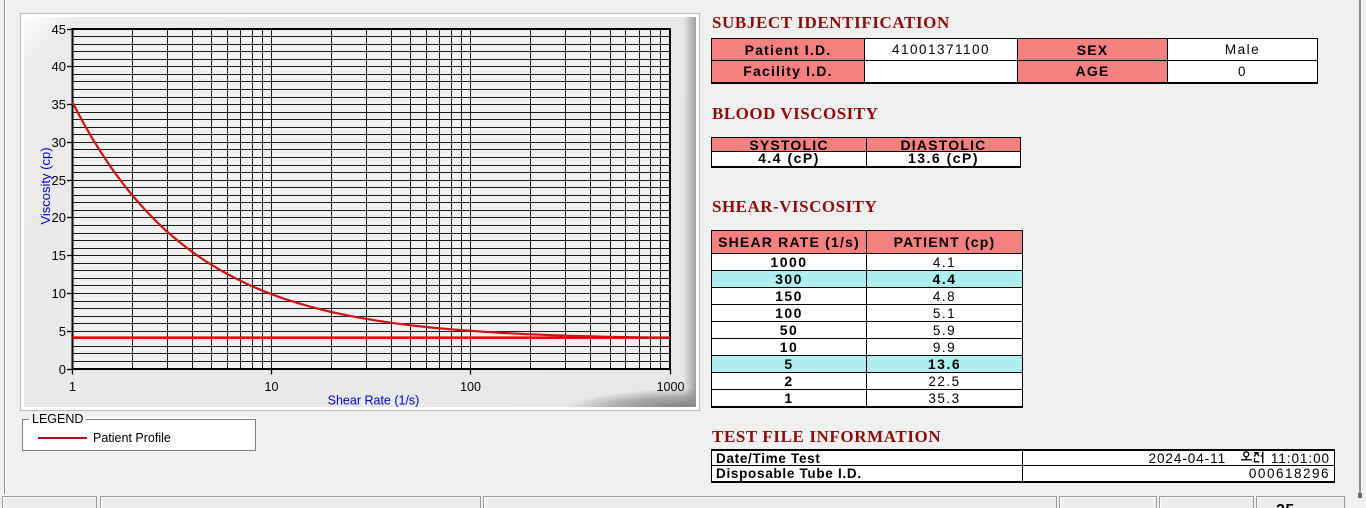  I want to click on svg-text: 25, so click(59, 180).